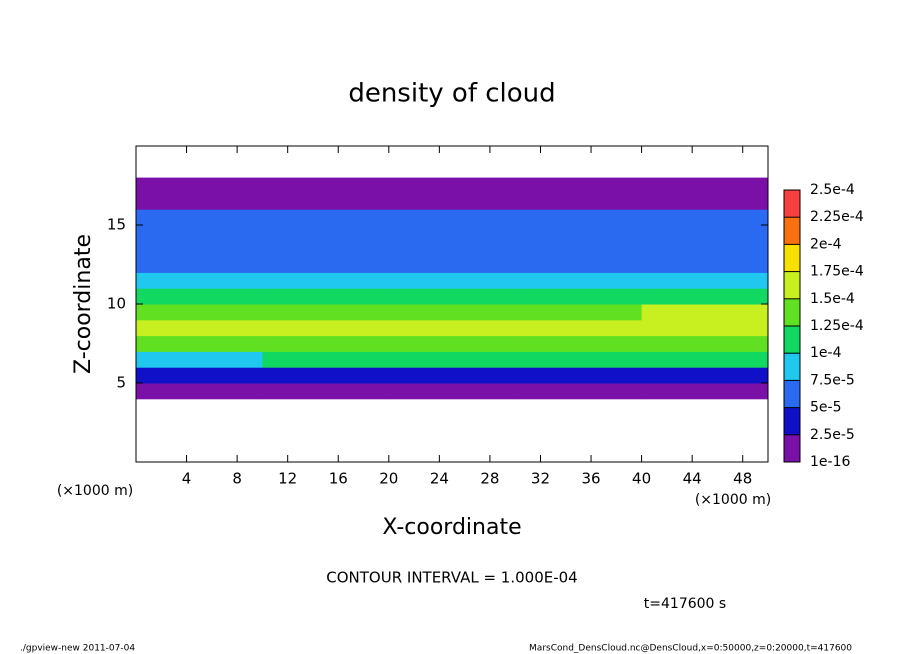 The image size is (904, 654). I want to click on colorbar-label: 1e-16, so click(830, 462).